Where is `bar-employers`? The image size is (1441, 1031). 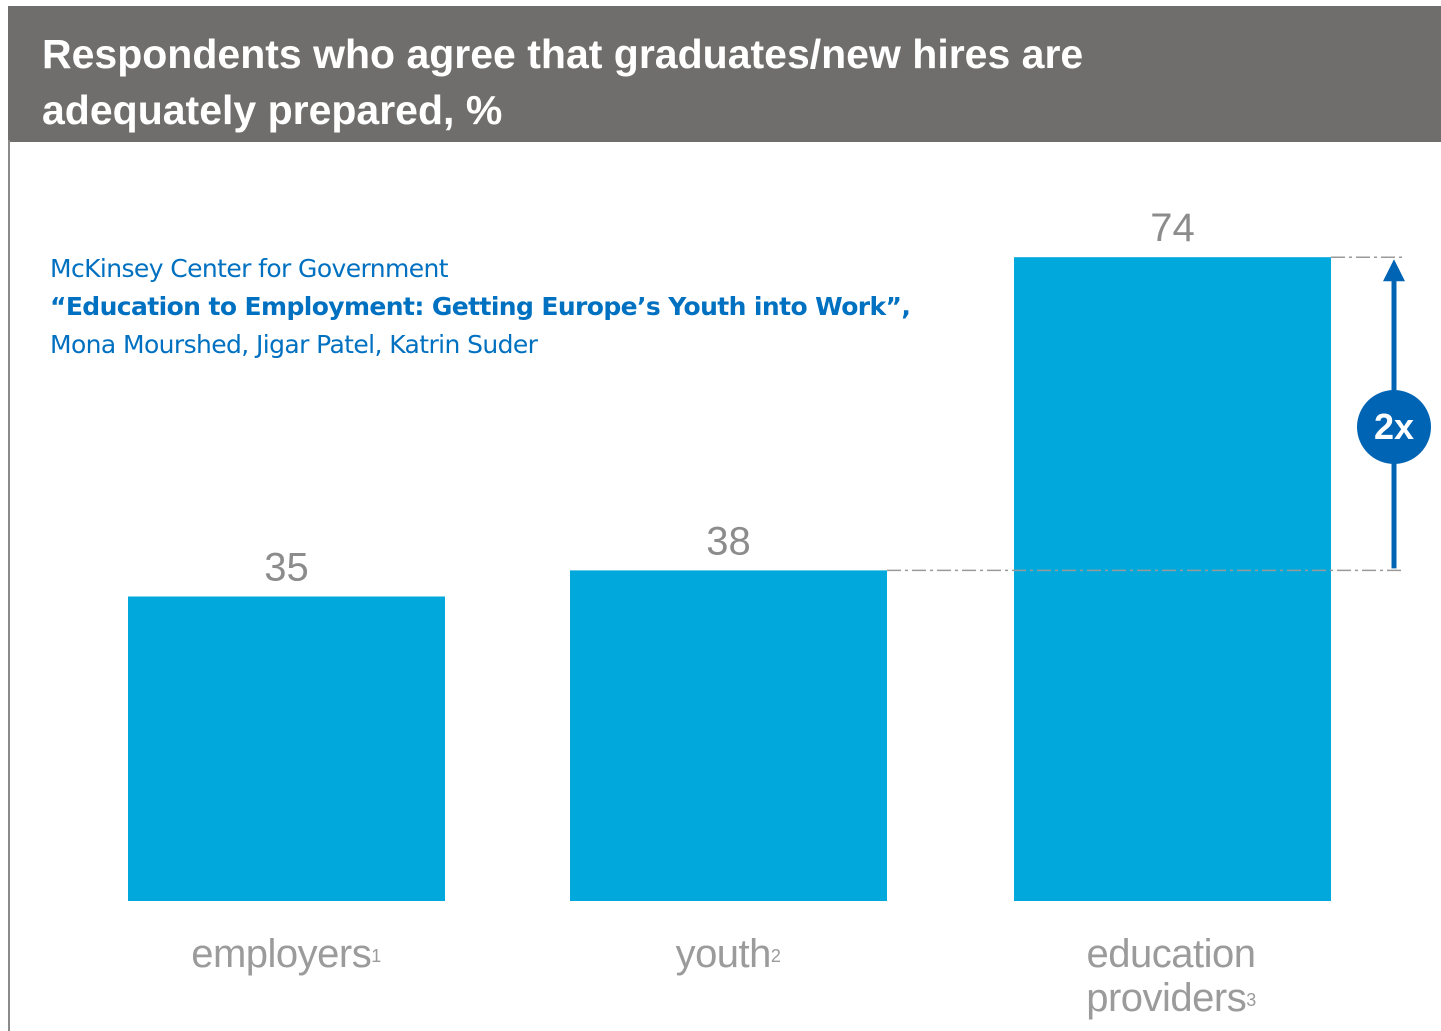 bar-employers is located at coordinates (286, 748).